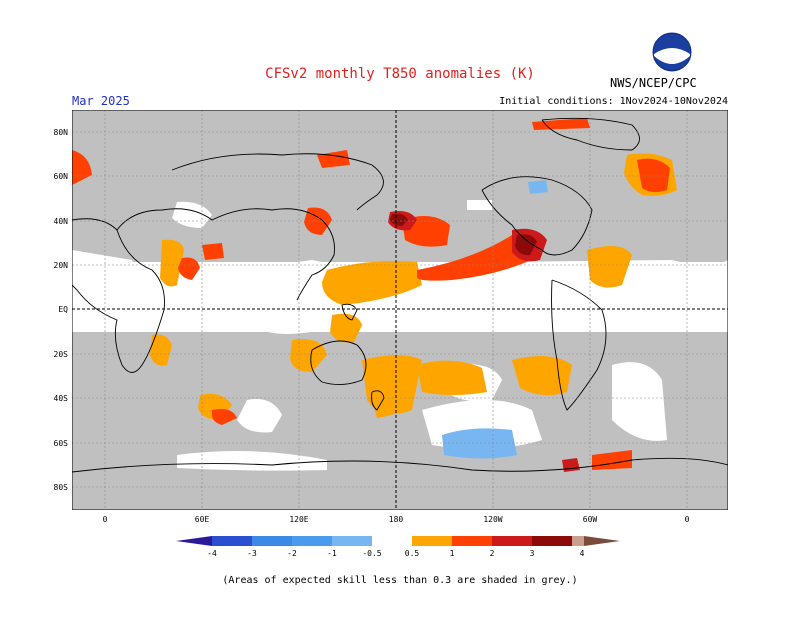 Image resolution: width=800 pixels, height=618 pixels. What do you see at coordinates (492, 553) in the screenshot?
I see `colorbar-label: 2` at bounding box center [492, 553].